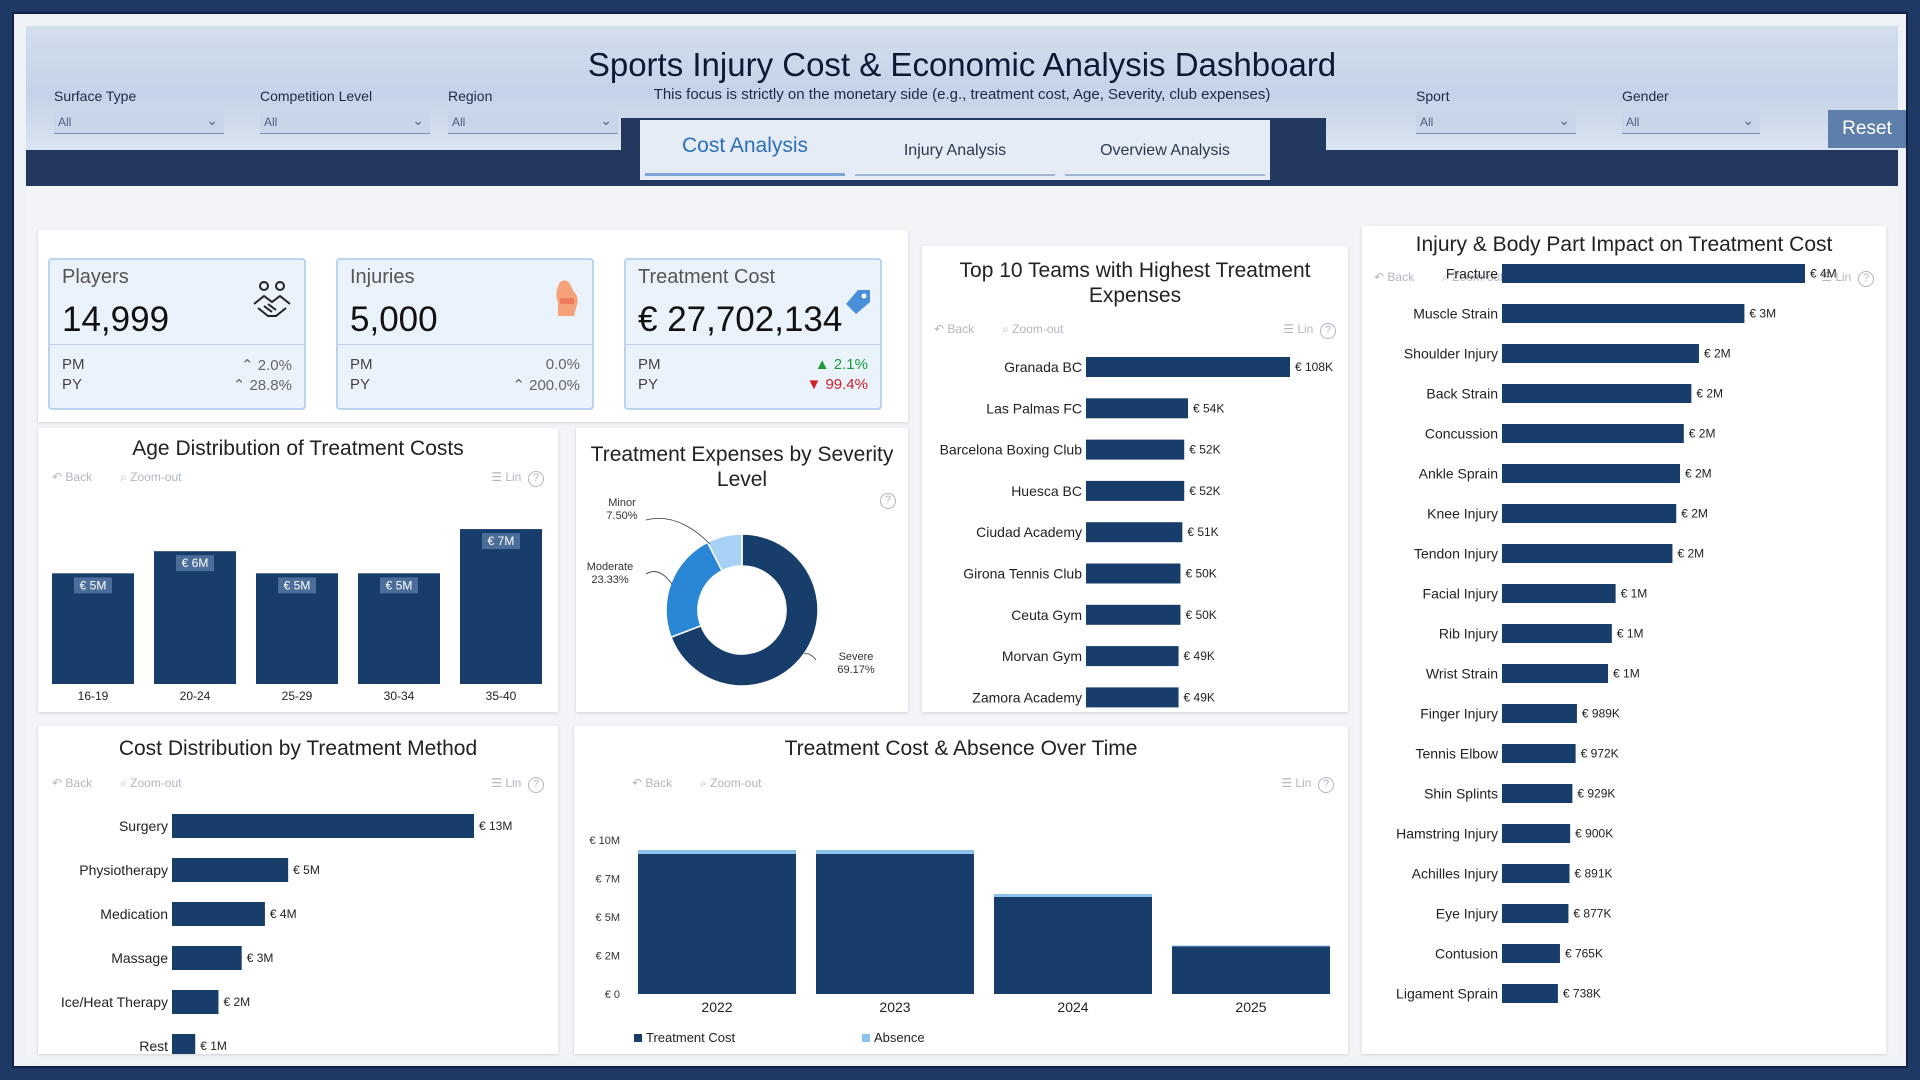 This screenshot has width=1920, height=1080. I want to click on body-part-category-label: Ankle Sprain, so click(1458, 474).